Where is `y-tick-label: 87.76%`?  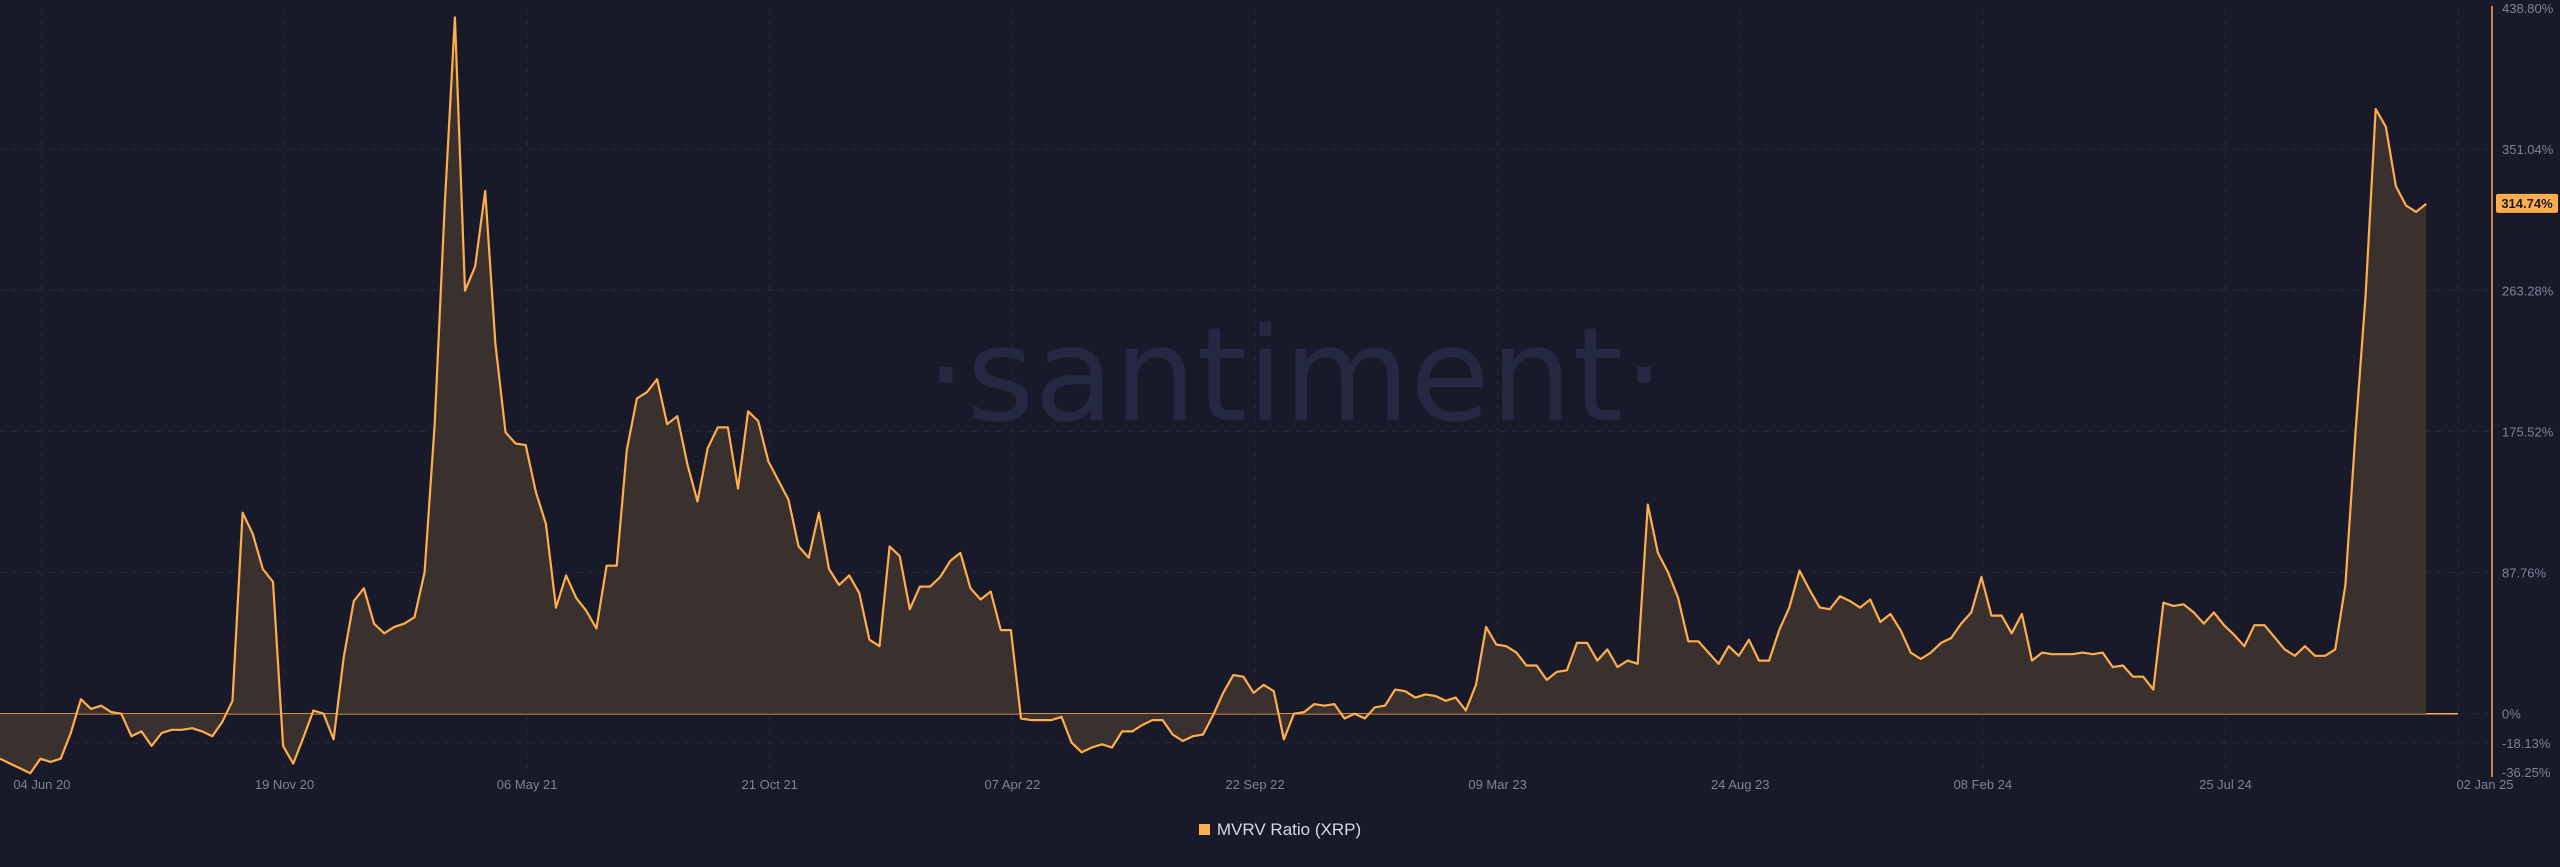
y-tick-label: 87.76% is located at coordinates (2524, 573).